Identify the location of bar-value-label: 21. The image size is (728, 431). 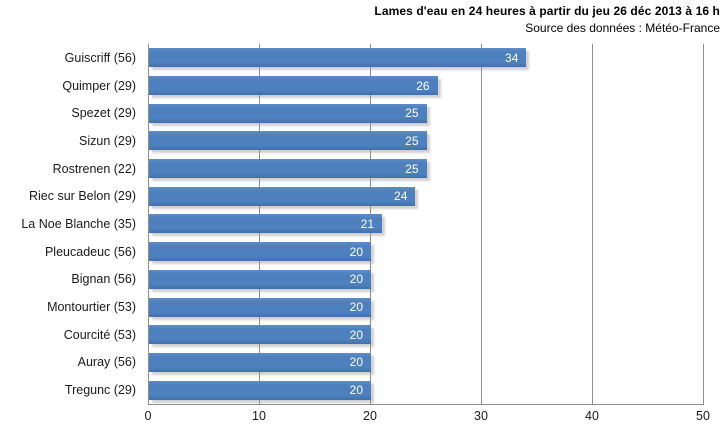
(367, 223).